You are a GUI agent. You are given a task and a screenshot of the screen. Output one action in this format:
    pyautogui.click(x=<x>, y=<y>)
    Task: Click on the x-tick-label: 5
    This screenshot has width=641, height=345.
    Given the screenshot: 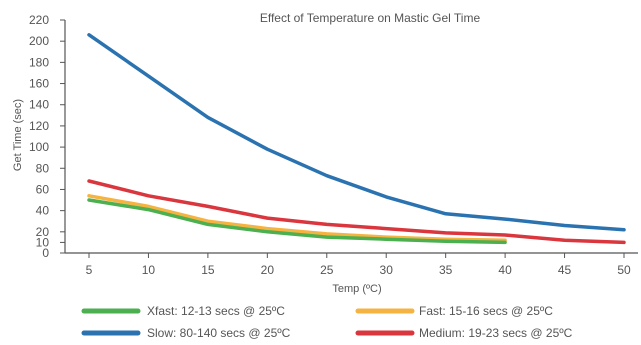 What is the action you would take?
    pyautogui.click(x=89, y=270)
    